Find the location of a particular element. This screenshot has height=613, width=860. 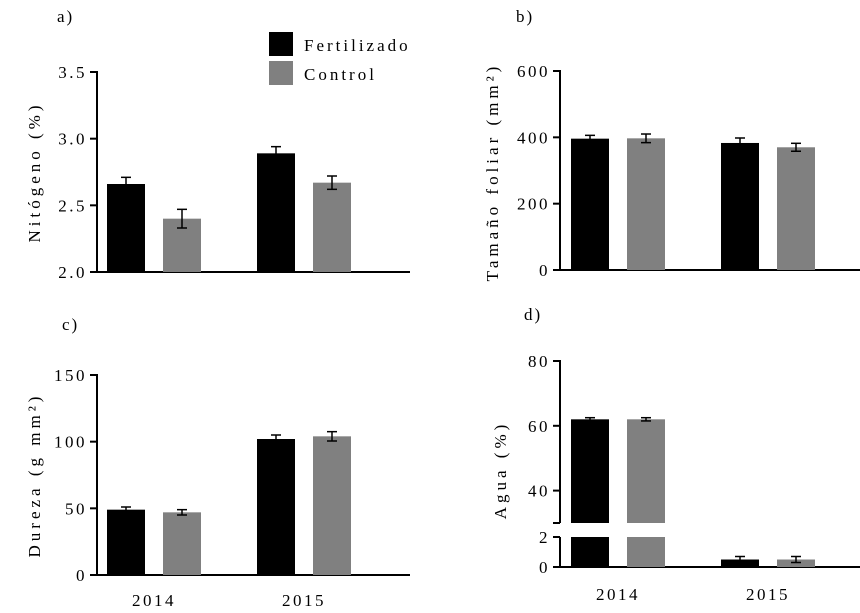

bar-a-2015-fertilizado is located at coordinates (276, 212).